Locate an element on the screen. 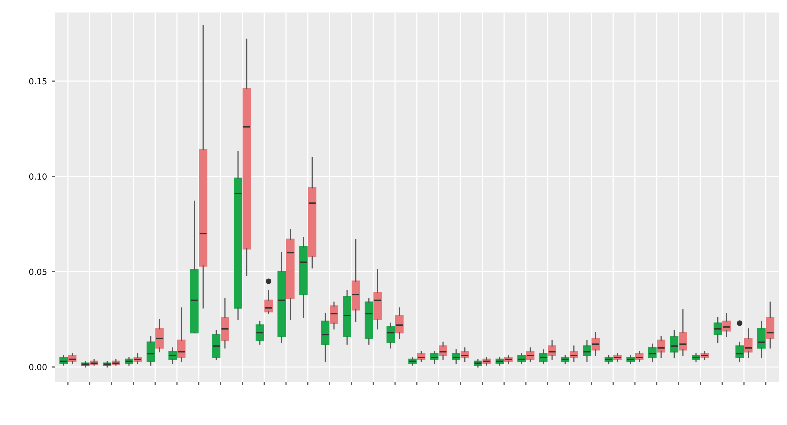 This screenshot has width=787, height=425. y-tick-label: 0.00 is located at coordinates (38, 367).